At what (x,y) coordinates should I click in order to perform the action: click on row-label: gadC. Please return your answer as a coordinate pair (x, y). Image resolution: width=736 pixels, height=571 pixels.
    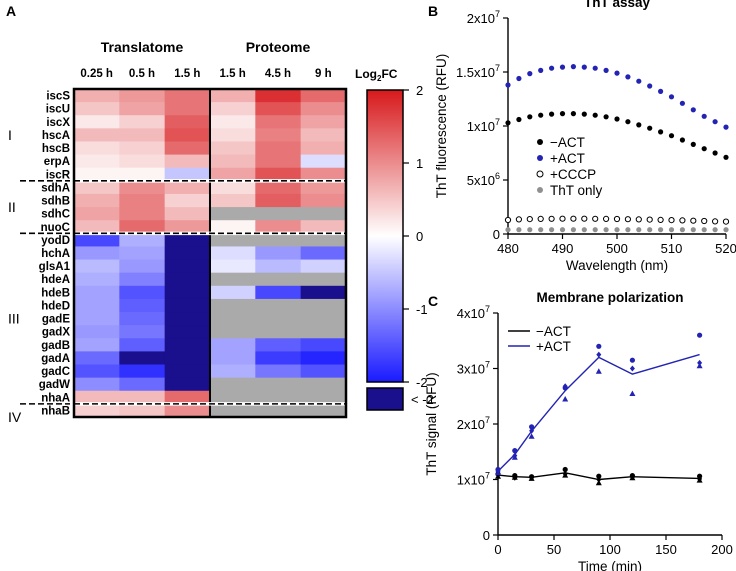
    Looking at the image, I should click on (55, 372).